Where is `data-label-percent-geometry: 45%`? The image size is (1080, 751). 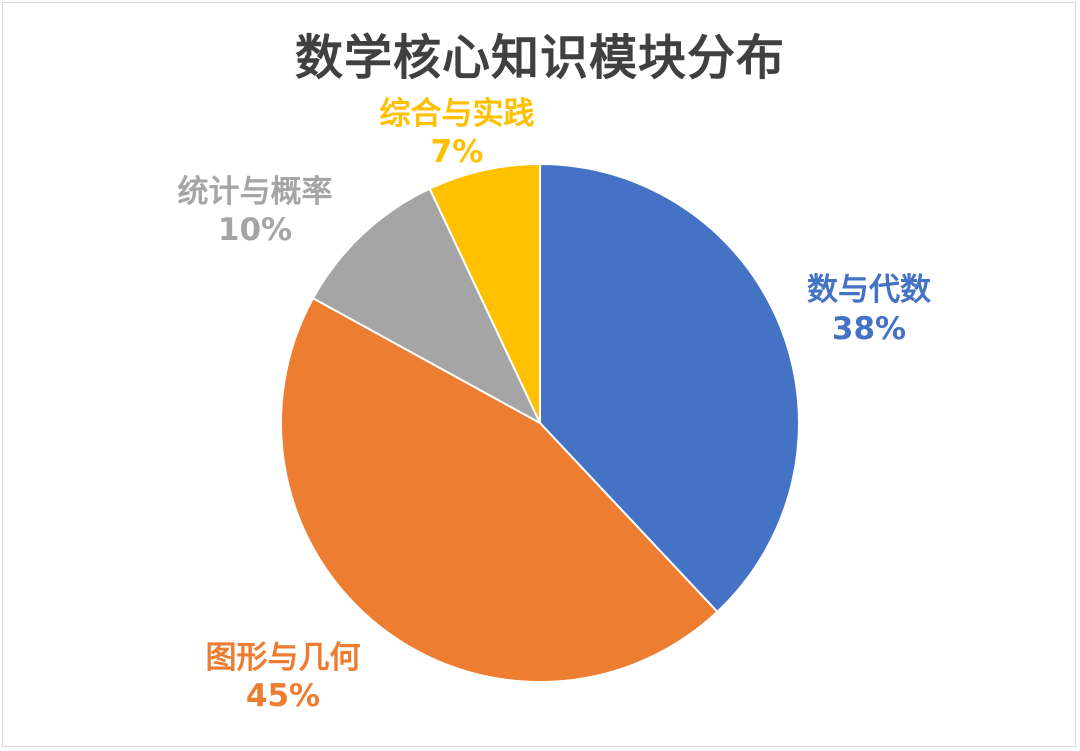 data-label-percent-geometry: 45% is located at coordinates (283, 696).